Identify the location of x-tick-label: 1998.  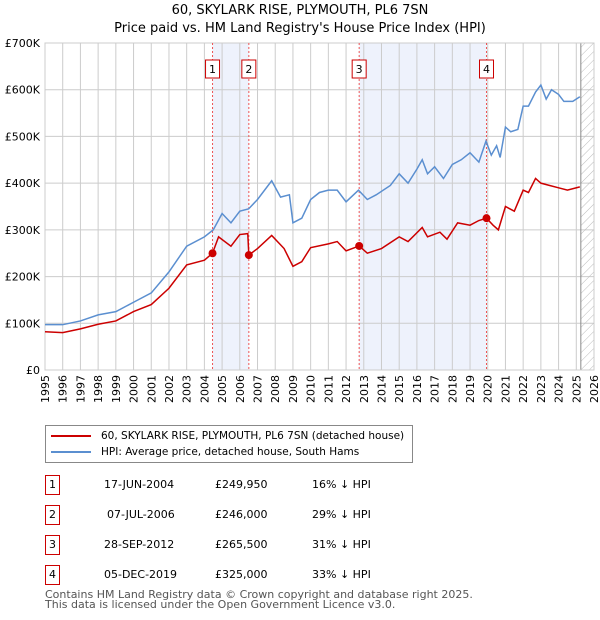
(98, 389).